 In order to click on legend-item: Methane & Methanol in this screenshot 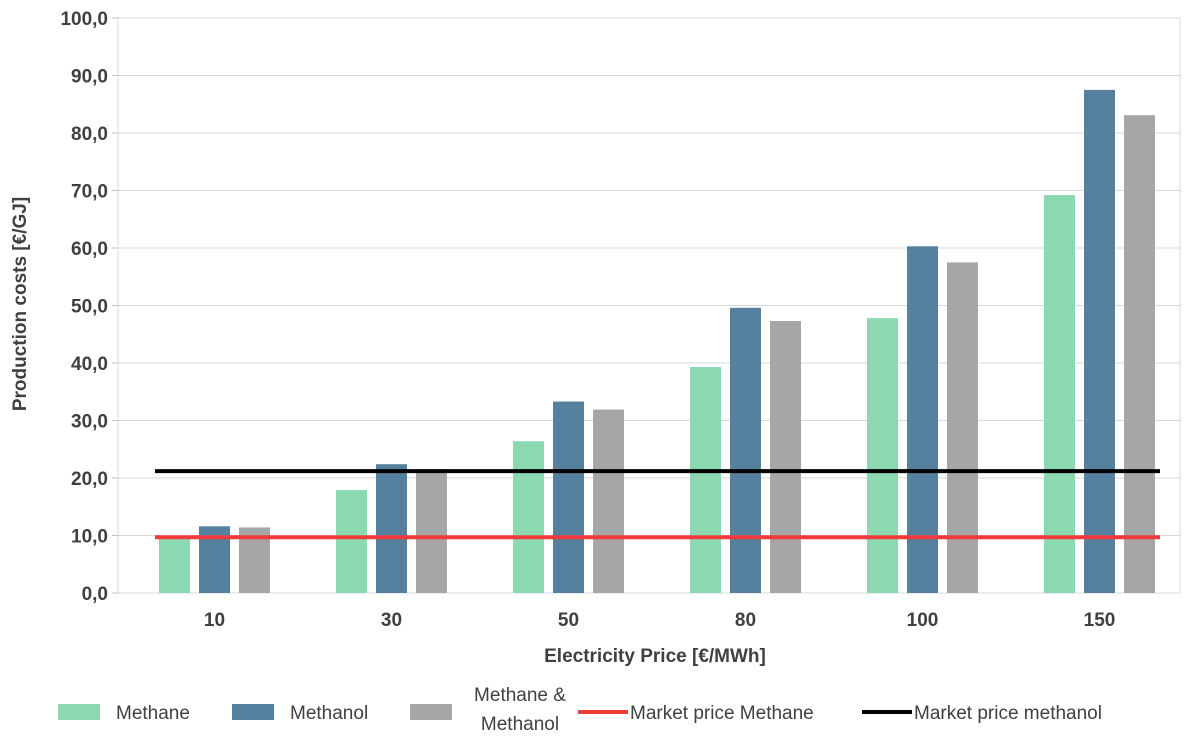, I will do `click(488, 710)`.